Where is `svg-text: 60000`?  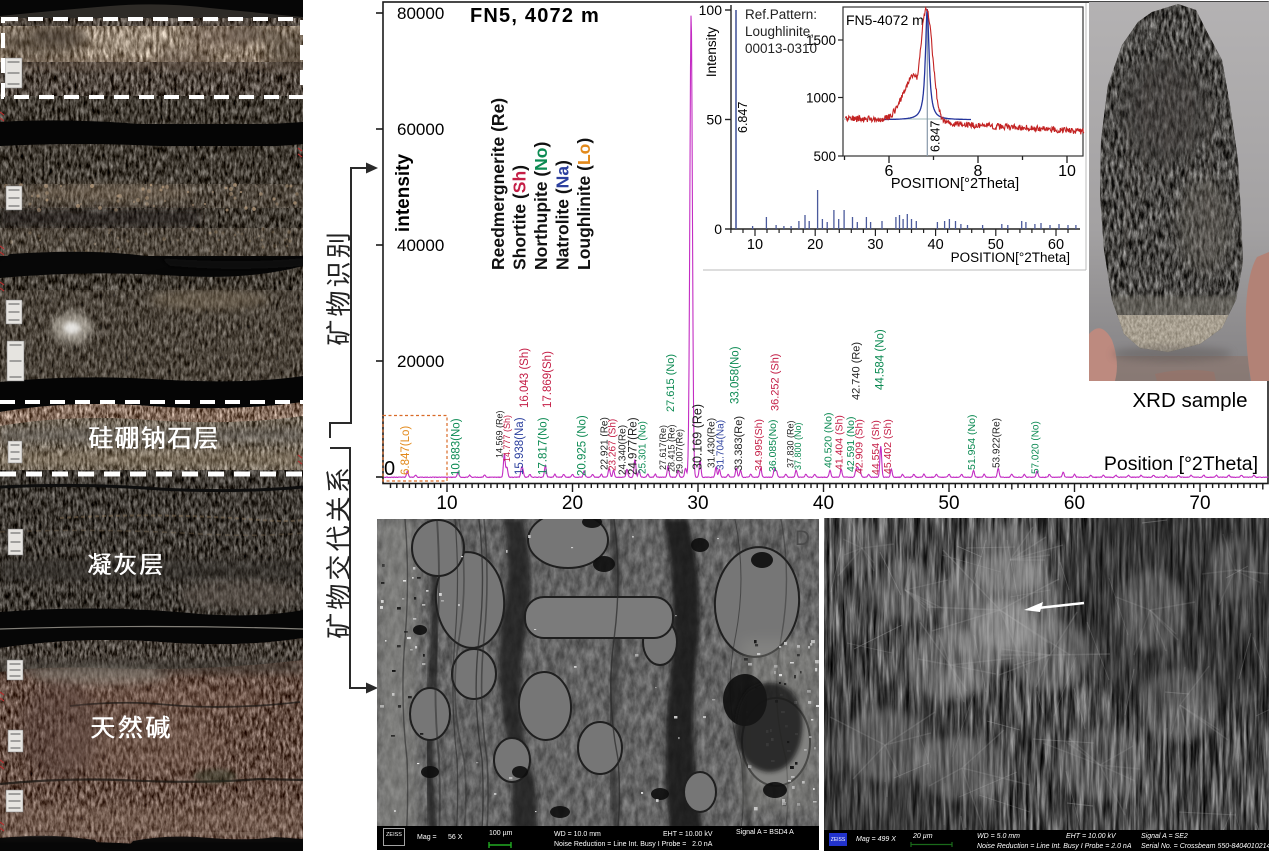
svg-text: 60000 is located at coordinates (420, 129).